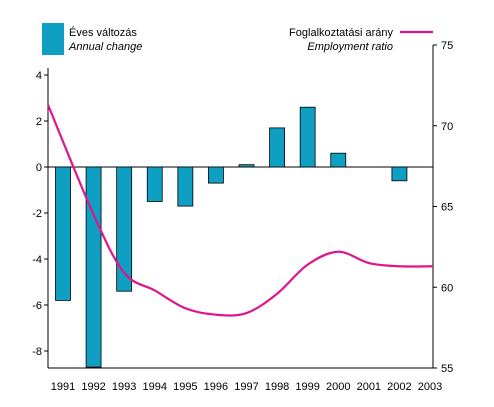  Describe the element at coordinates (105, 47) in the screenshot. I see `legend-bar-label-en: Annual change` at that location.